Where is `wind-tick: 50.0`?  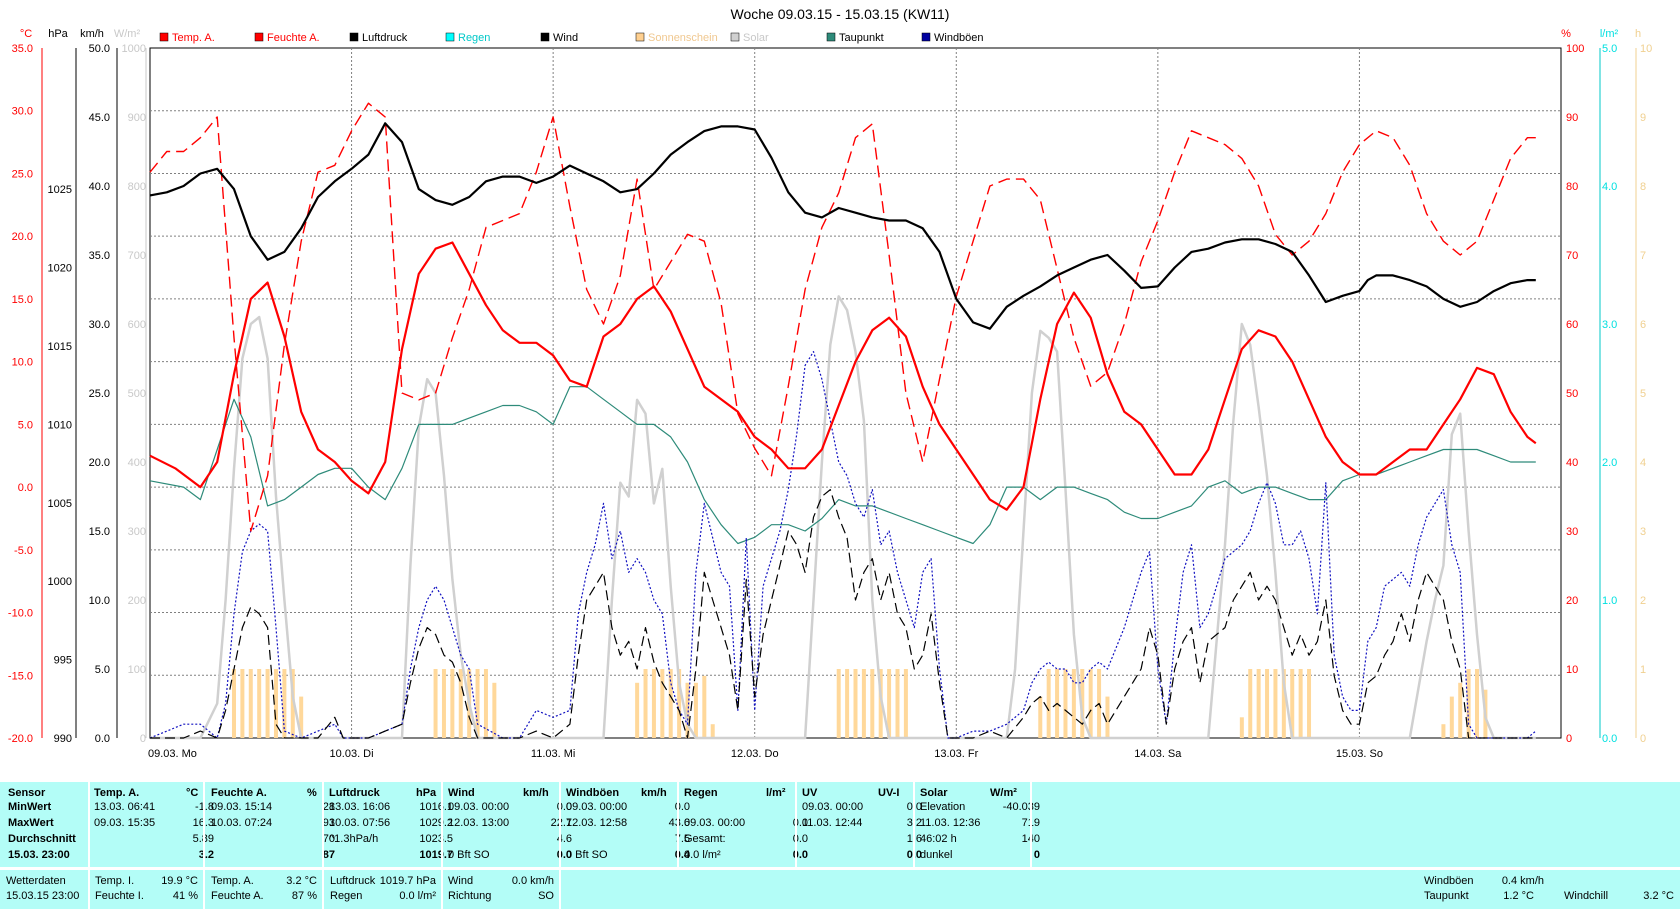
wind-tick: 50.0 is located at coordinates (99, 49).